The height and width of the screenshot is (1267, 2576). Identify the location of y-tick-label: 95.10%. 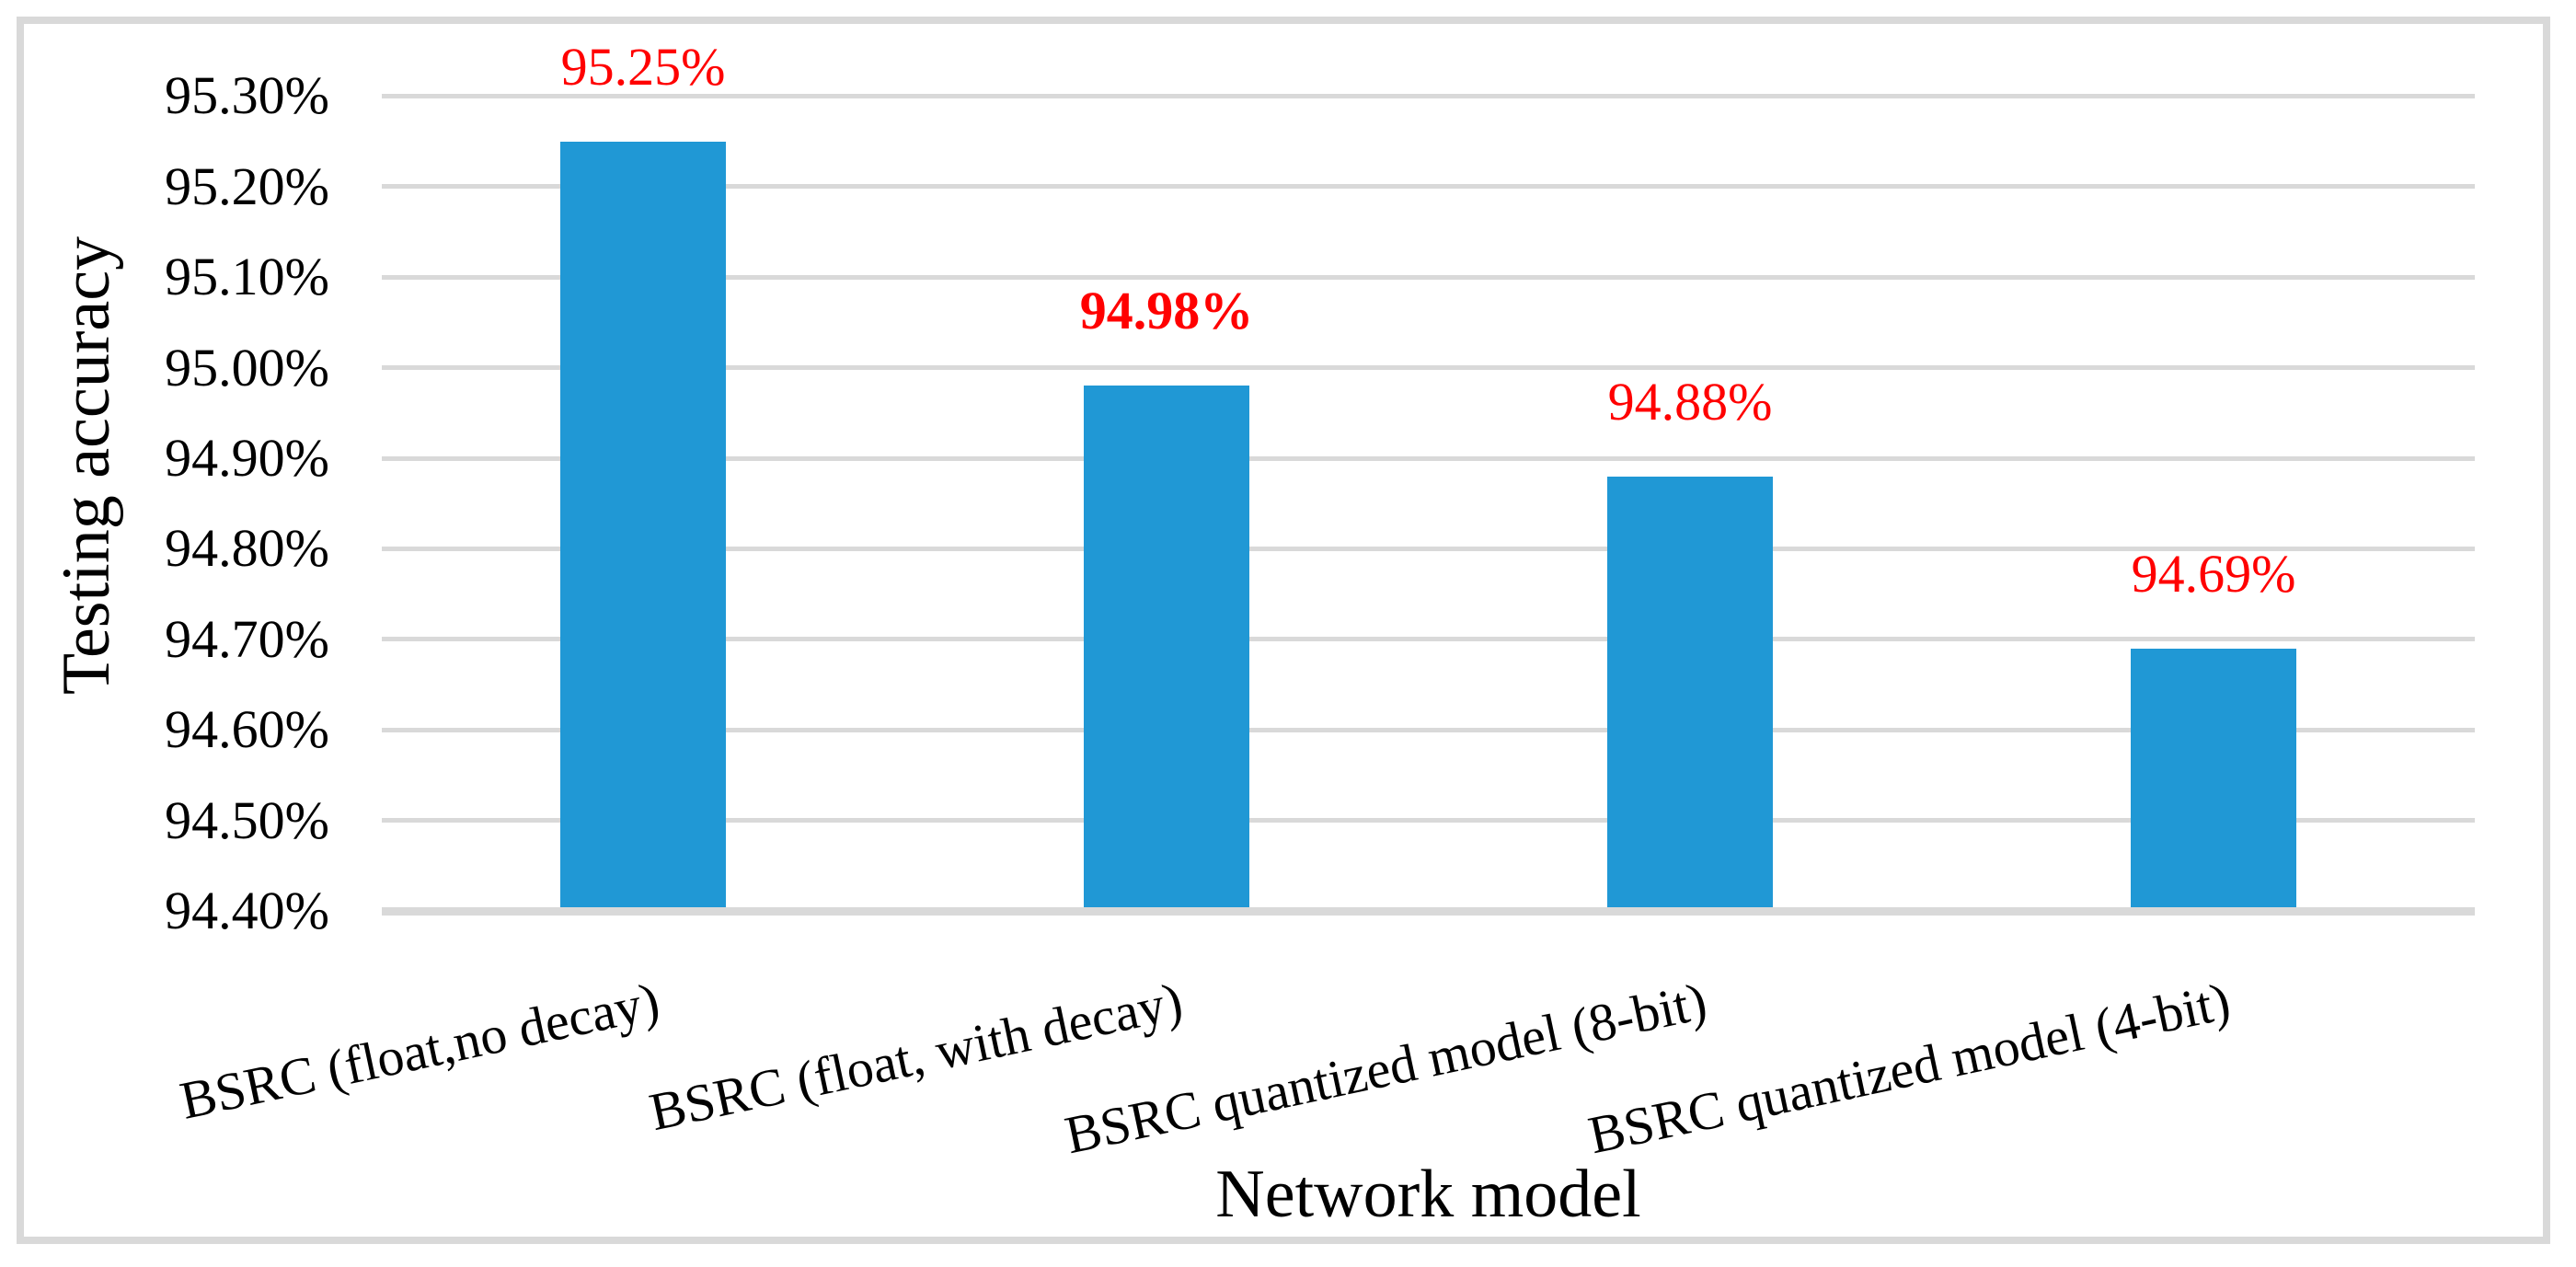
(247, 277).